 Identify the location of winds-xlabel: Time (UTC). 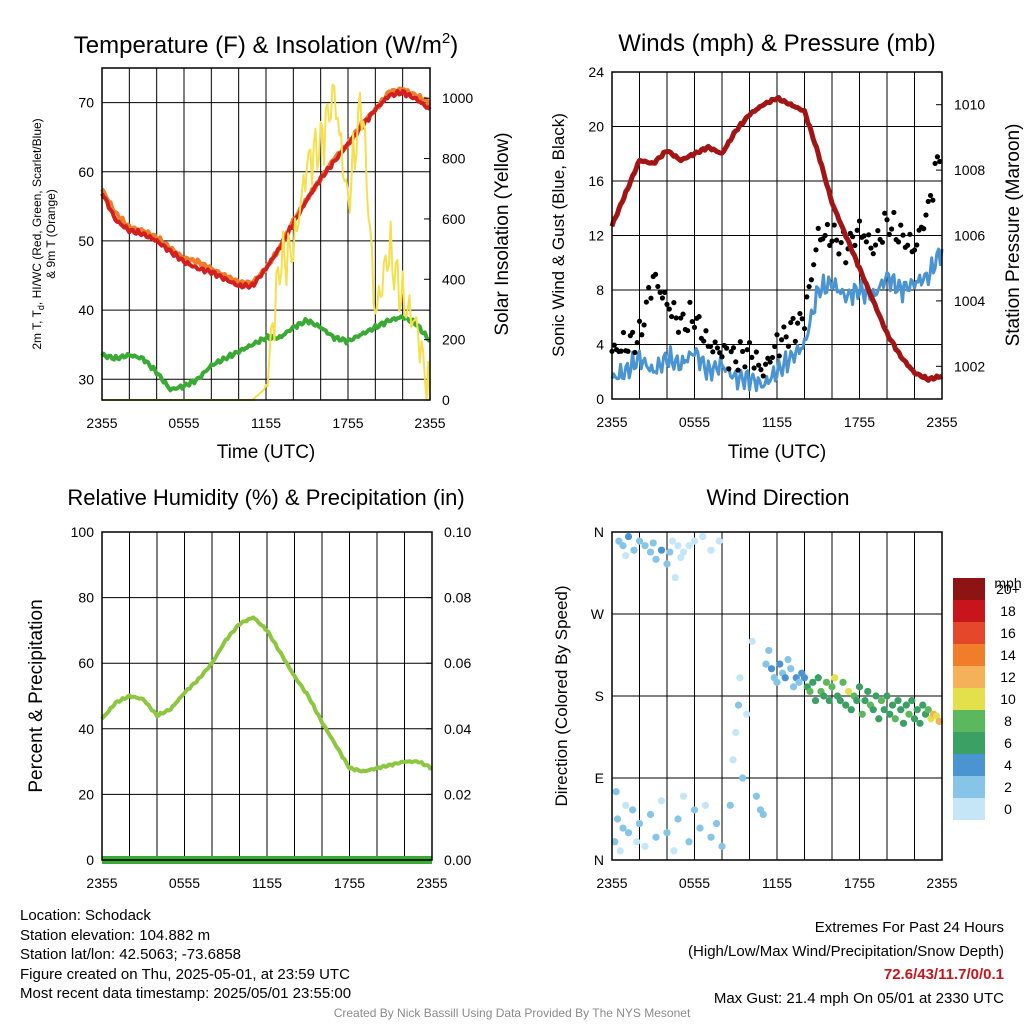
(777, 452).